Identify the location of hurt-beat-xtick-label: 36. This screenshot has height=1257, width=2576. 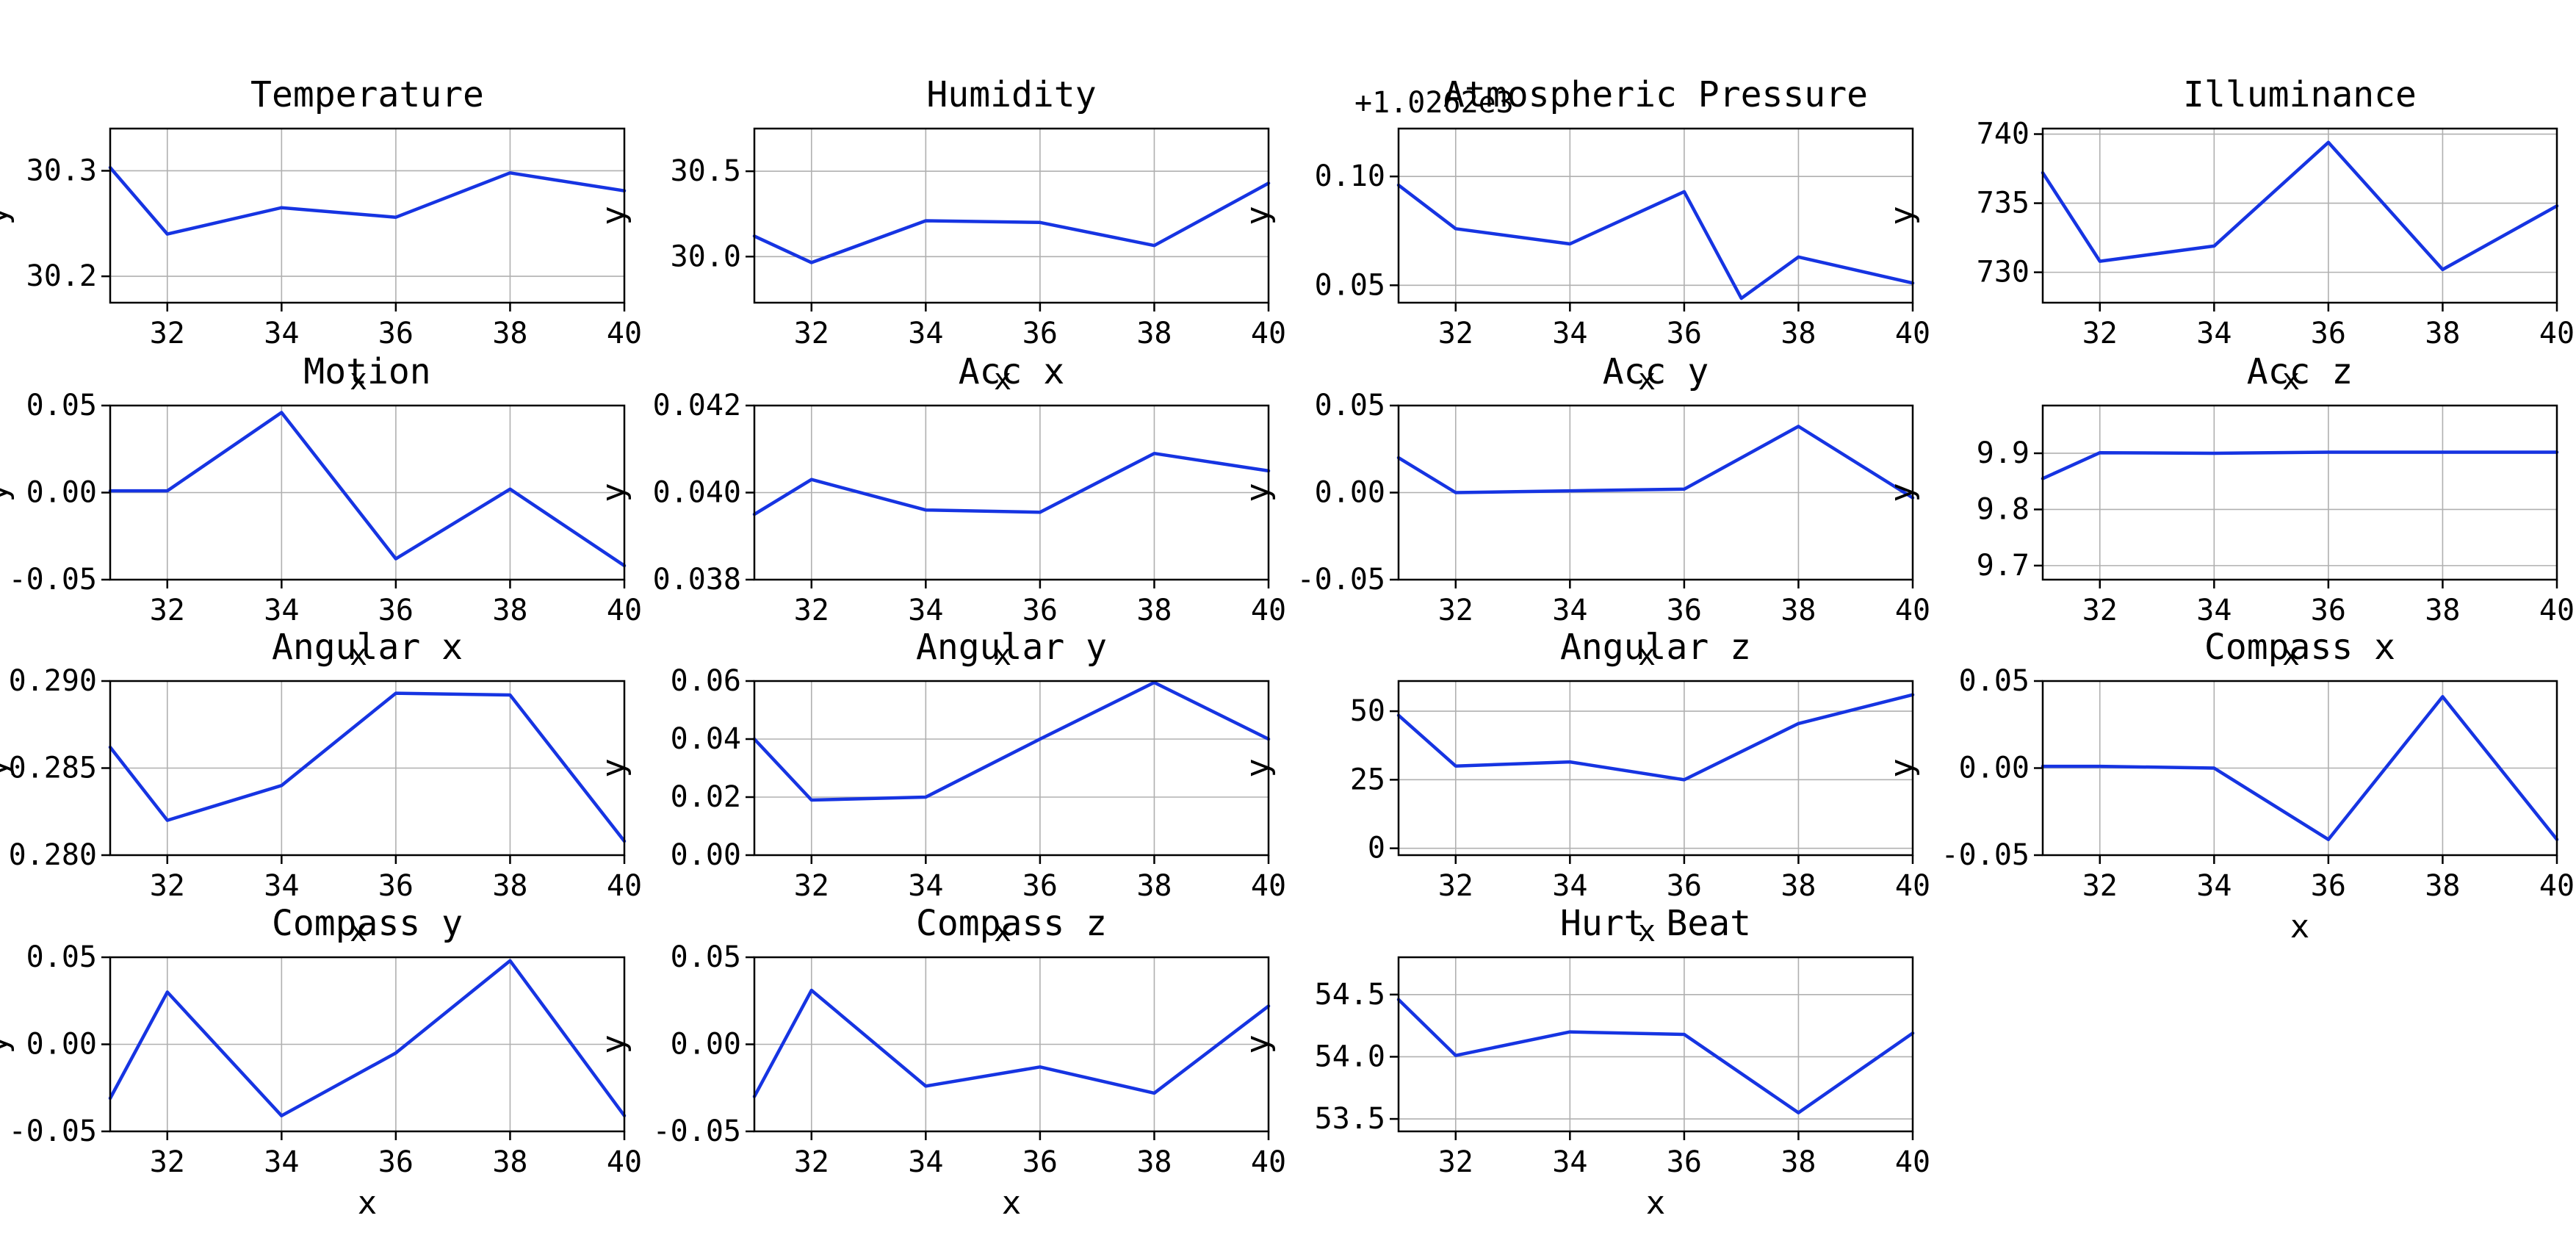
(1684, 1162).